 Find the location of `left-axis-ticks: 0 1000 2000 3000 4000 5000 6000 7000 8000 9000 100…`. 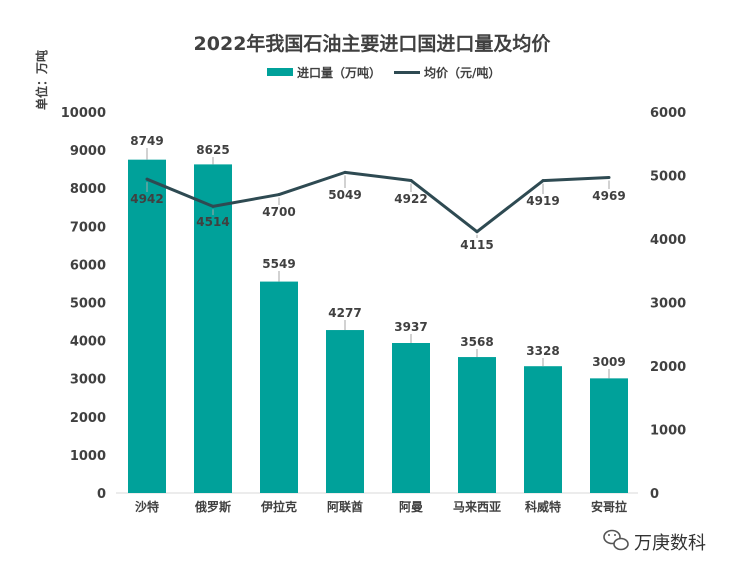

left-axis-ticks: 0 1000 2000 3000 4000 5000 6000 7000 8000 9000 100… is located at coordinates (83, 304).